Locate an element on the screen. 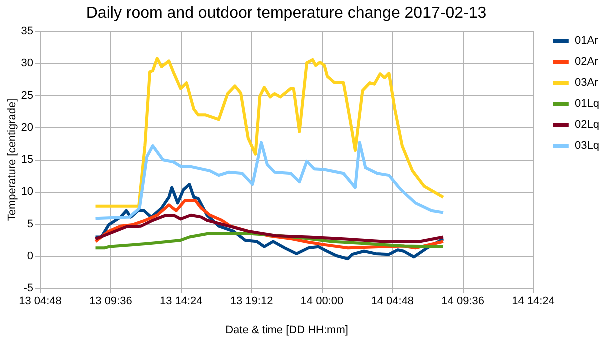  x-tick-label: 13 19:12 is located at coordinates (252, 302).